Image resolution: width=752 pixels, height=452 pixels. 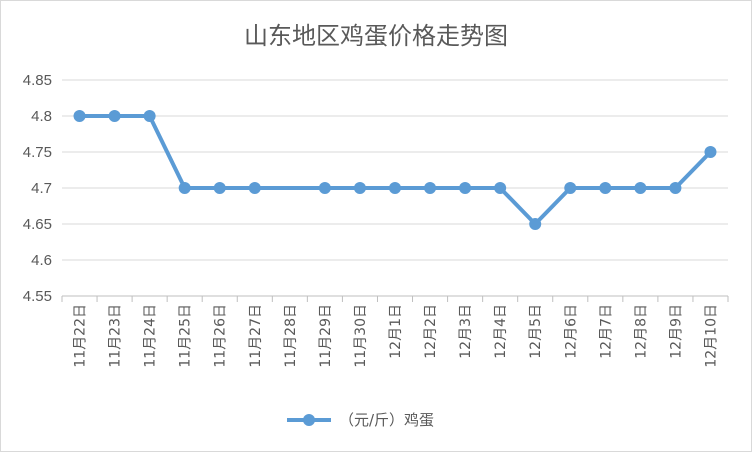 I want to click on legend: （元/斤）鸡蛋, so click(x=360, y=420).